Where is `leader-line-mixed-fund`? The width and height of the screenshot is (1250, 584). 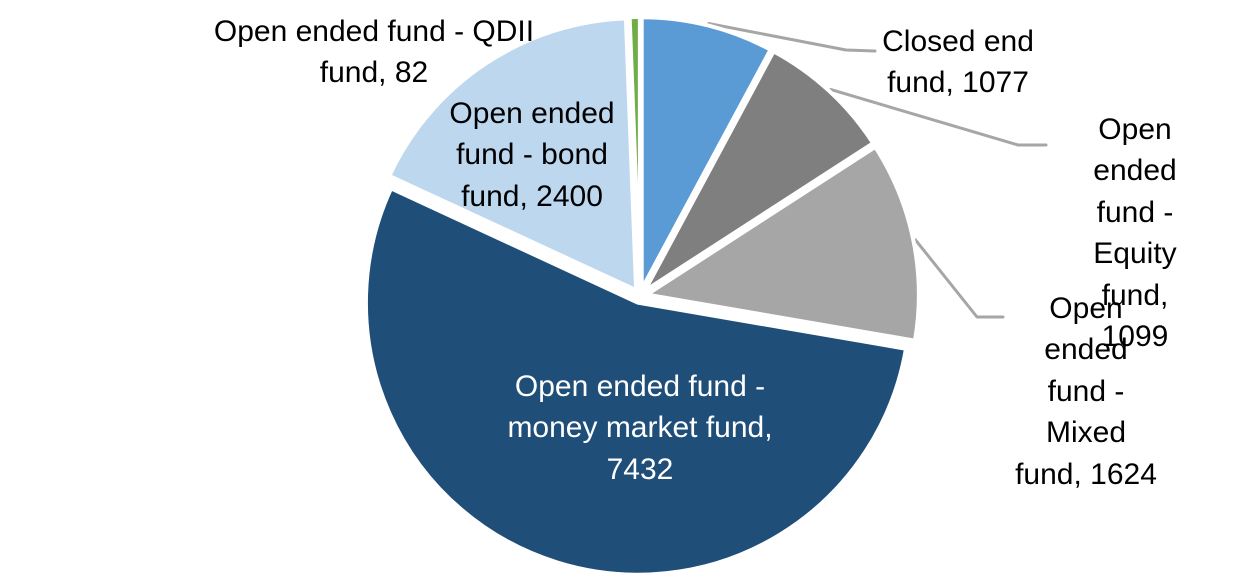
leader-line-mixed-fund is located at coordinates (959, 278).